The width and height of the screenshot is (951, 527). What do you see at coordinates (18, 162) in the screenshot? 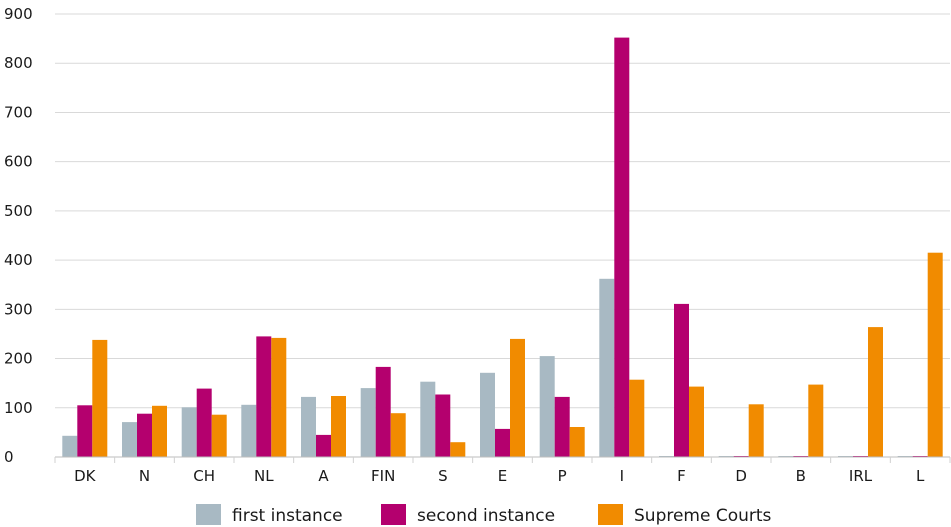
I see `y-tick-label: 600` at bounding box center [18, 162].